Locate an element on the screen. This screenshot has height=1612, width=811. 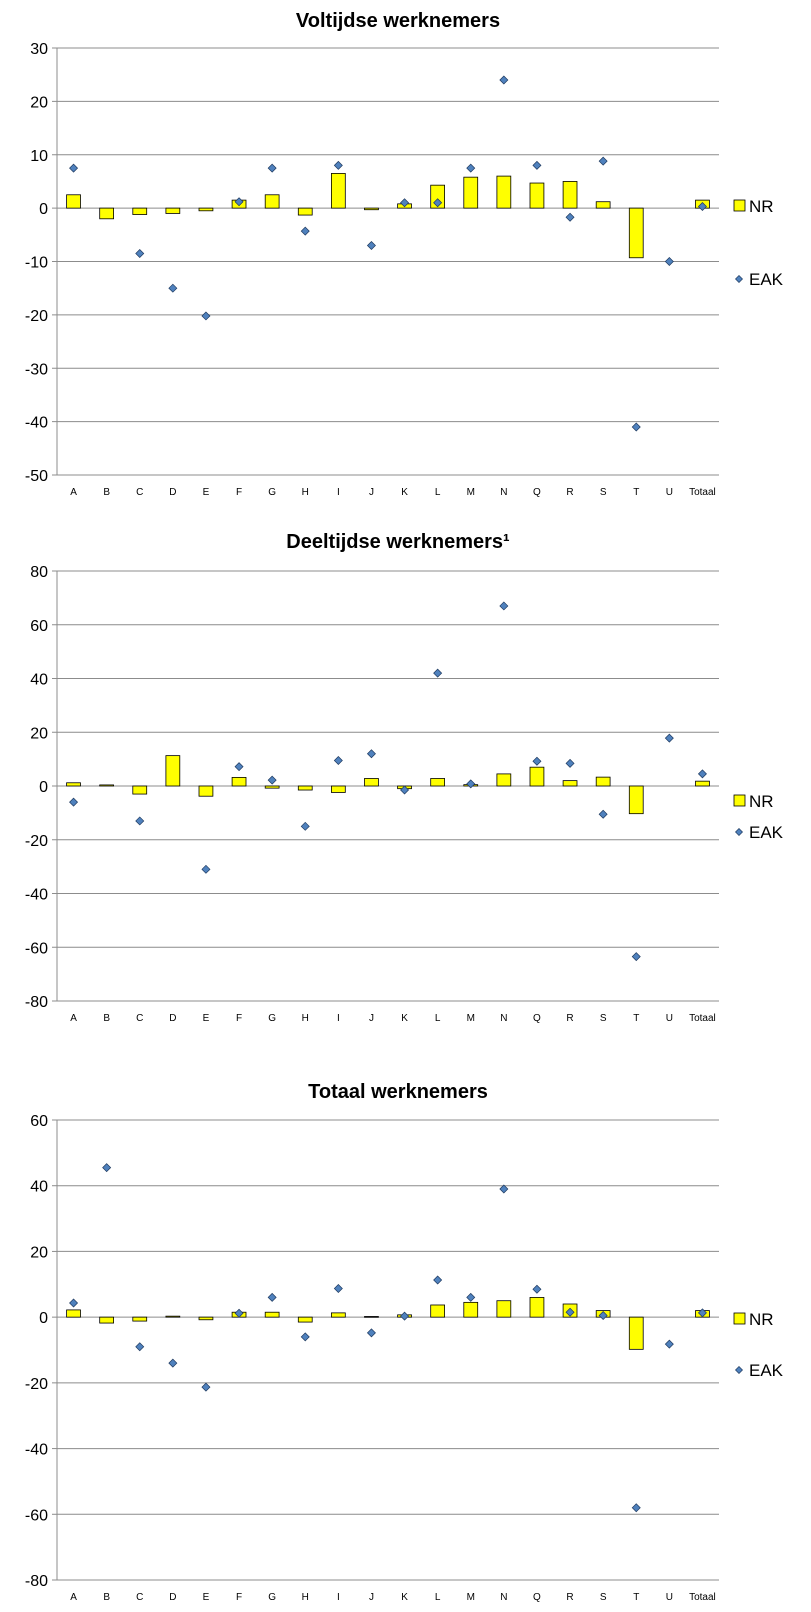
legend-swatch-eak is located at coordinates (739, 279).